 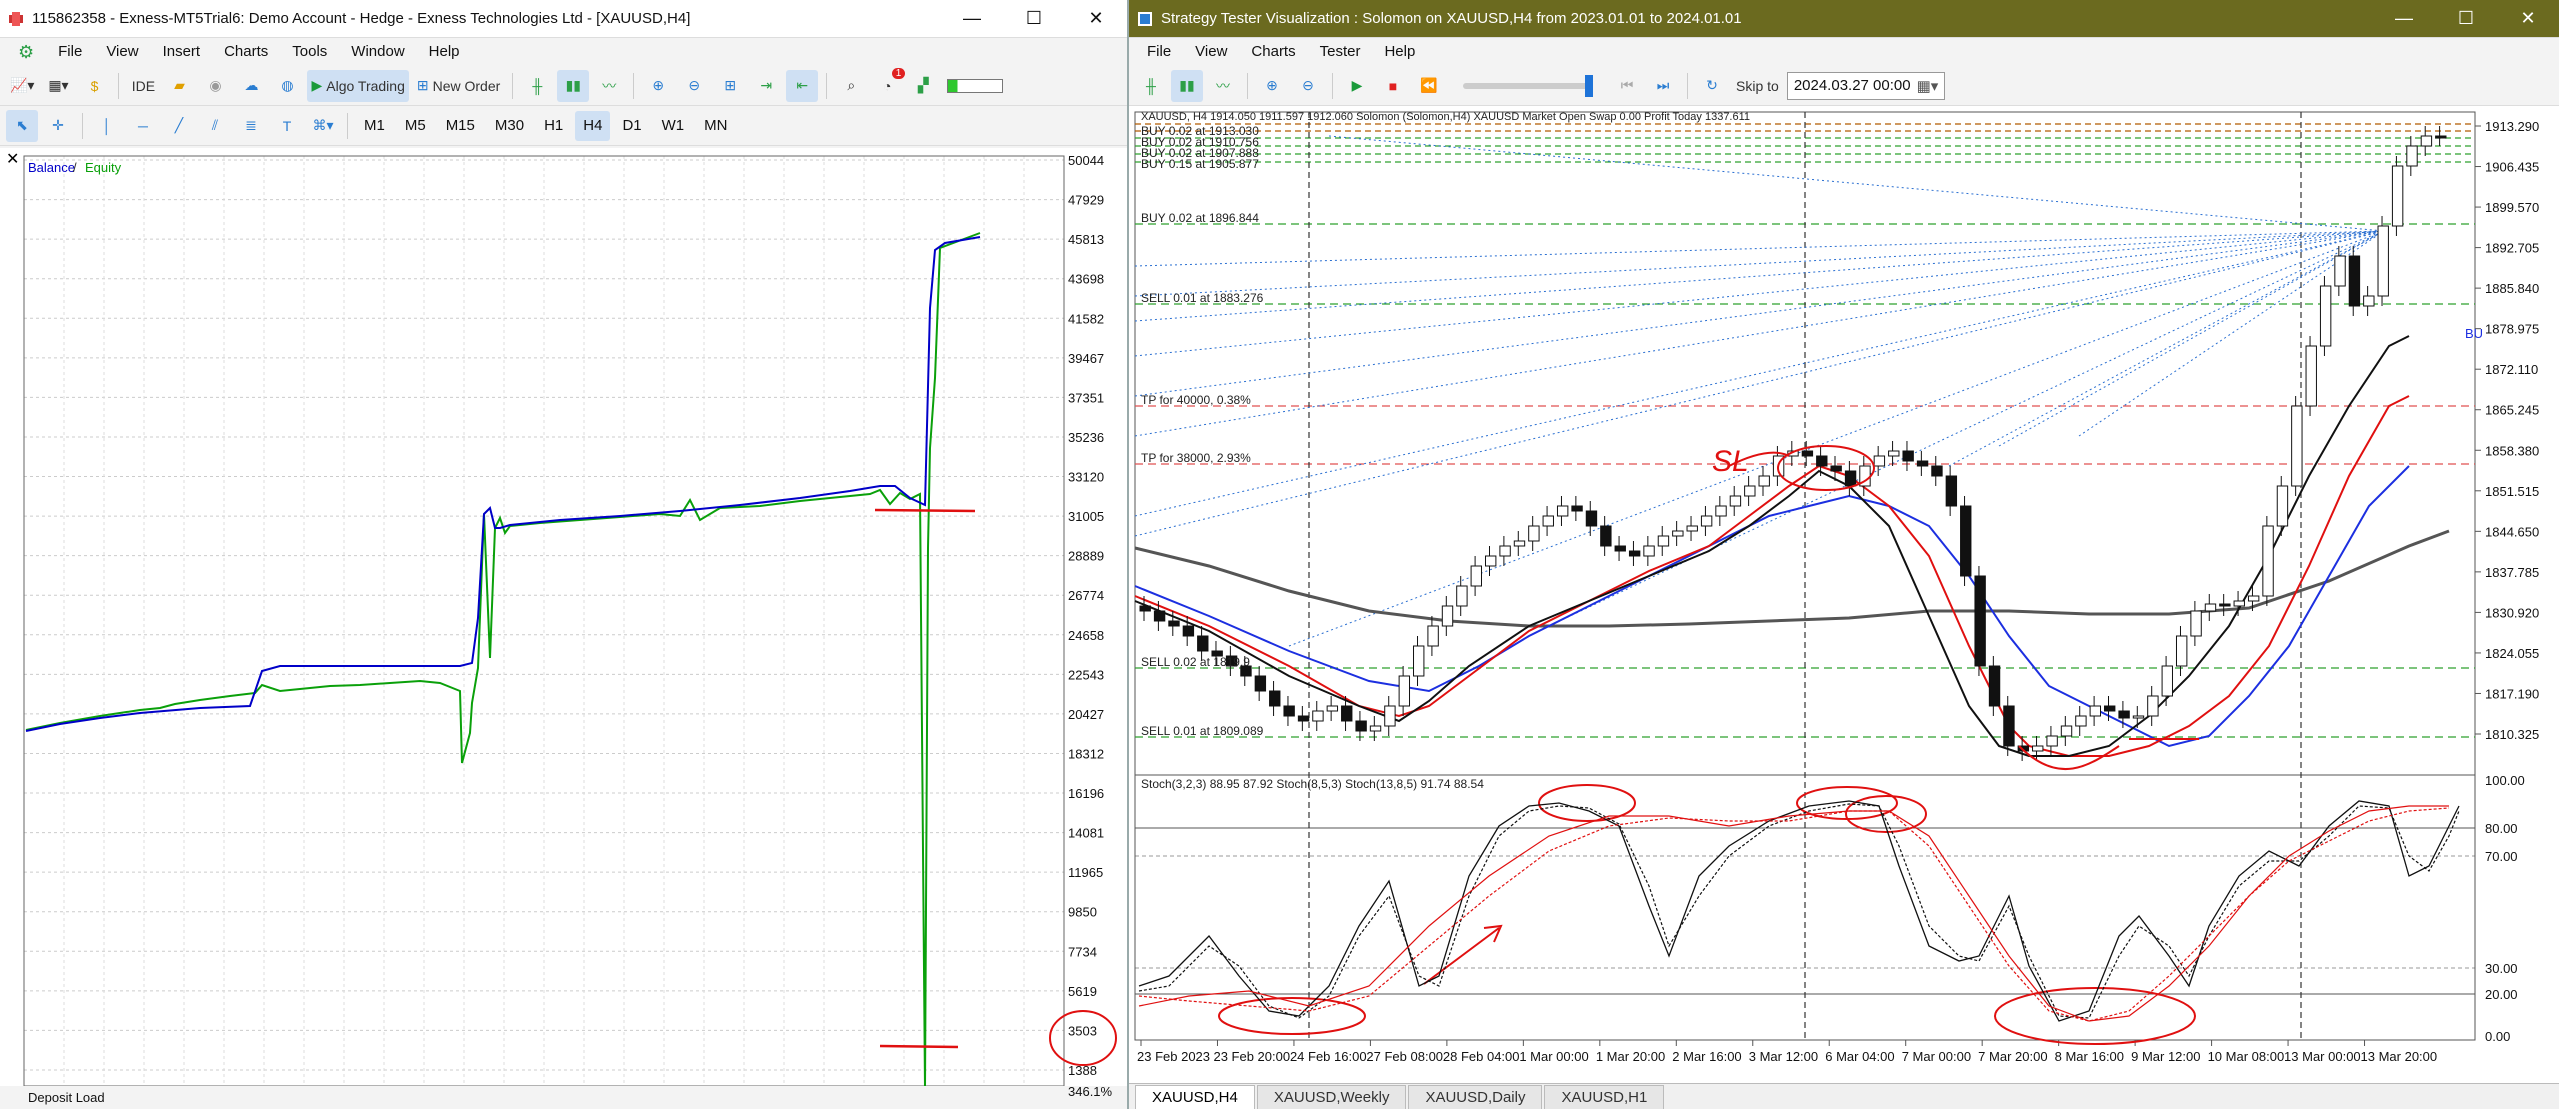 What do you see at coordinates (1187, 85) in the screenshot?
I see `tester-candle-icon: ▮▮` at bounding box center [1187, 85].